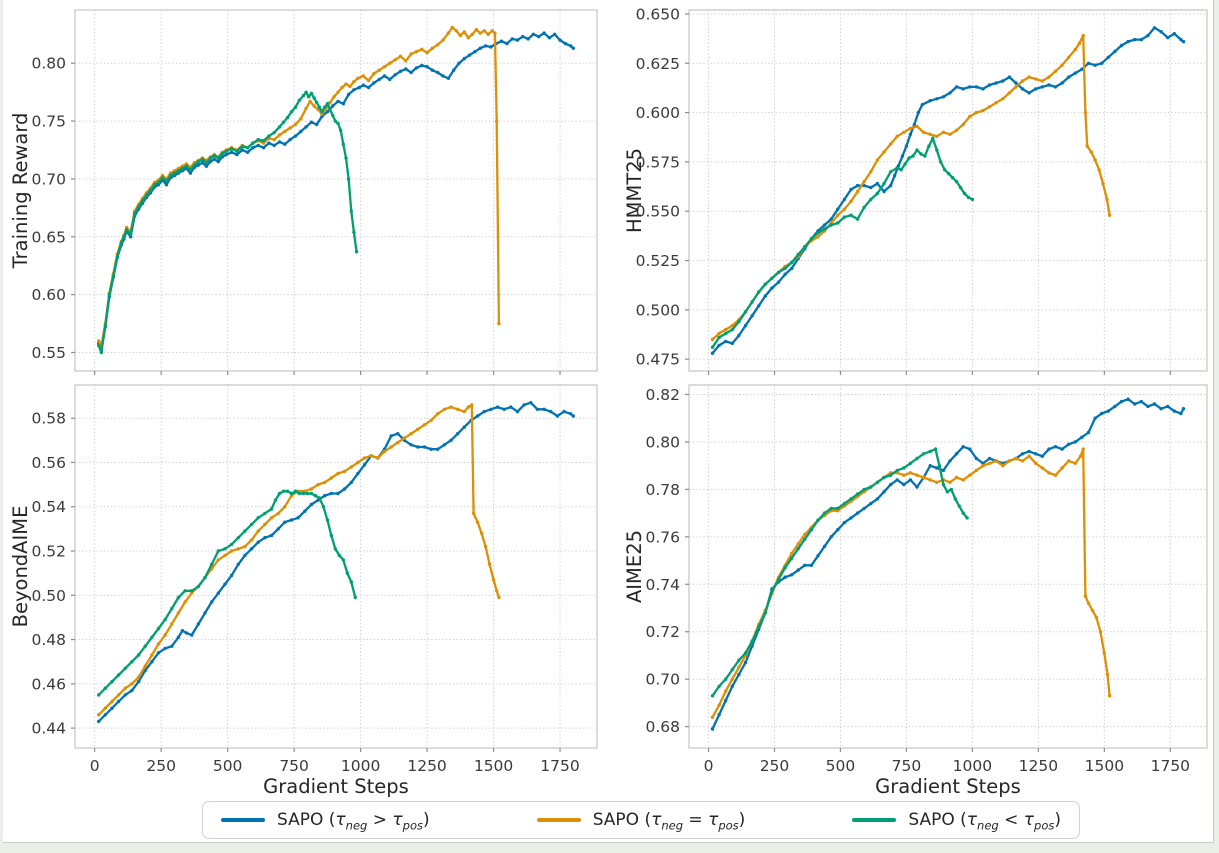  What do you see at coordinates (353, 821) in the screenshot?
I see `legend-label-blue: SAPO (τneg > τpos)` at bounding box center [353, 821].